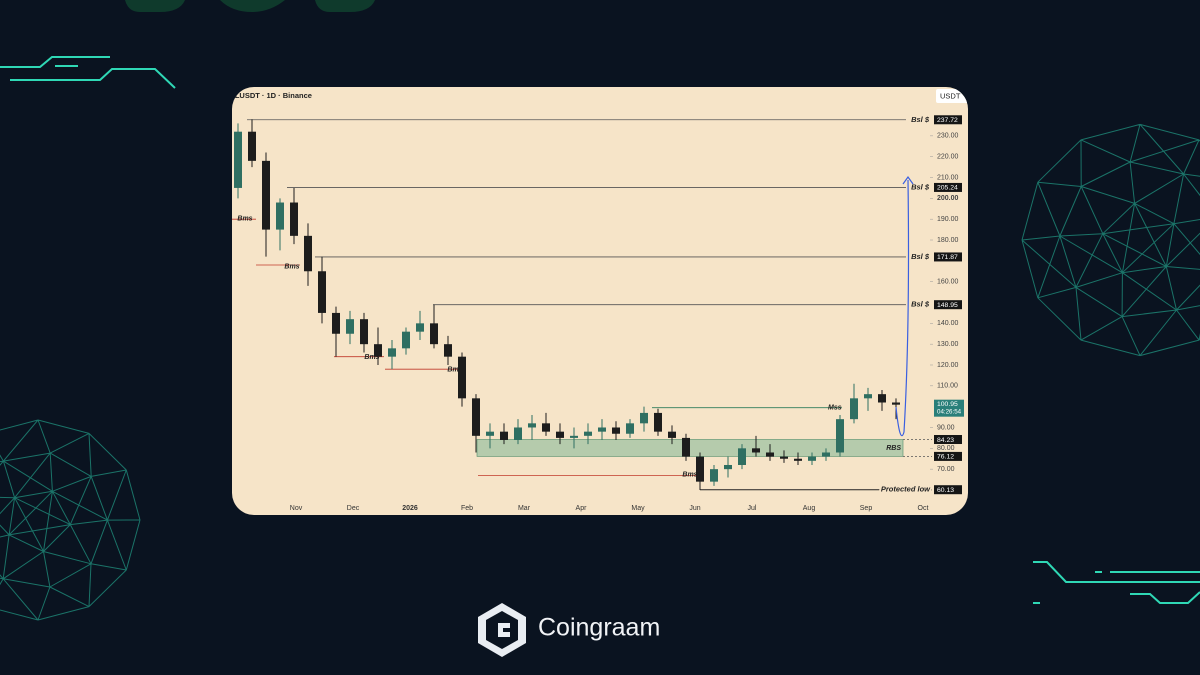  Describe the element at coordinates (946, 427) in the screenshot. I see `y-tick-label: 90.00` at that location.